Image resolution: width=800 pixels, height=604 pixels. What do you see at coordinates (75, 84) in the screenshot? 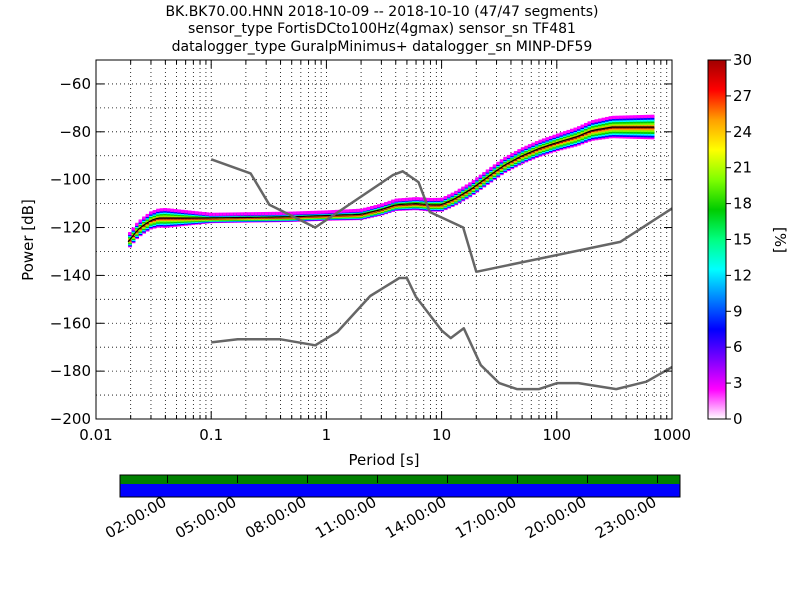
I see `y-tick-label: −60` at bounding box center [75, 84].